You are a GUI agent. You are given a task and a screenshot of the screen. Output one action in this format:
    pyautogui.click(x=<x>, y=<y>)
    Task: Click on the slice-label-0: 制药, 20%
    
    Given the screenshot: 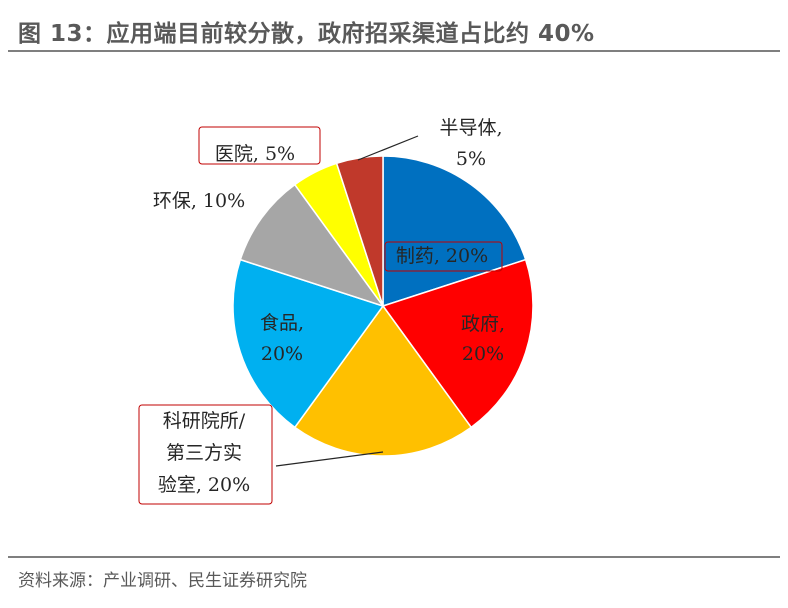 What is the action you would take?
    pyautogui.click(x=442, y=256)
    